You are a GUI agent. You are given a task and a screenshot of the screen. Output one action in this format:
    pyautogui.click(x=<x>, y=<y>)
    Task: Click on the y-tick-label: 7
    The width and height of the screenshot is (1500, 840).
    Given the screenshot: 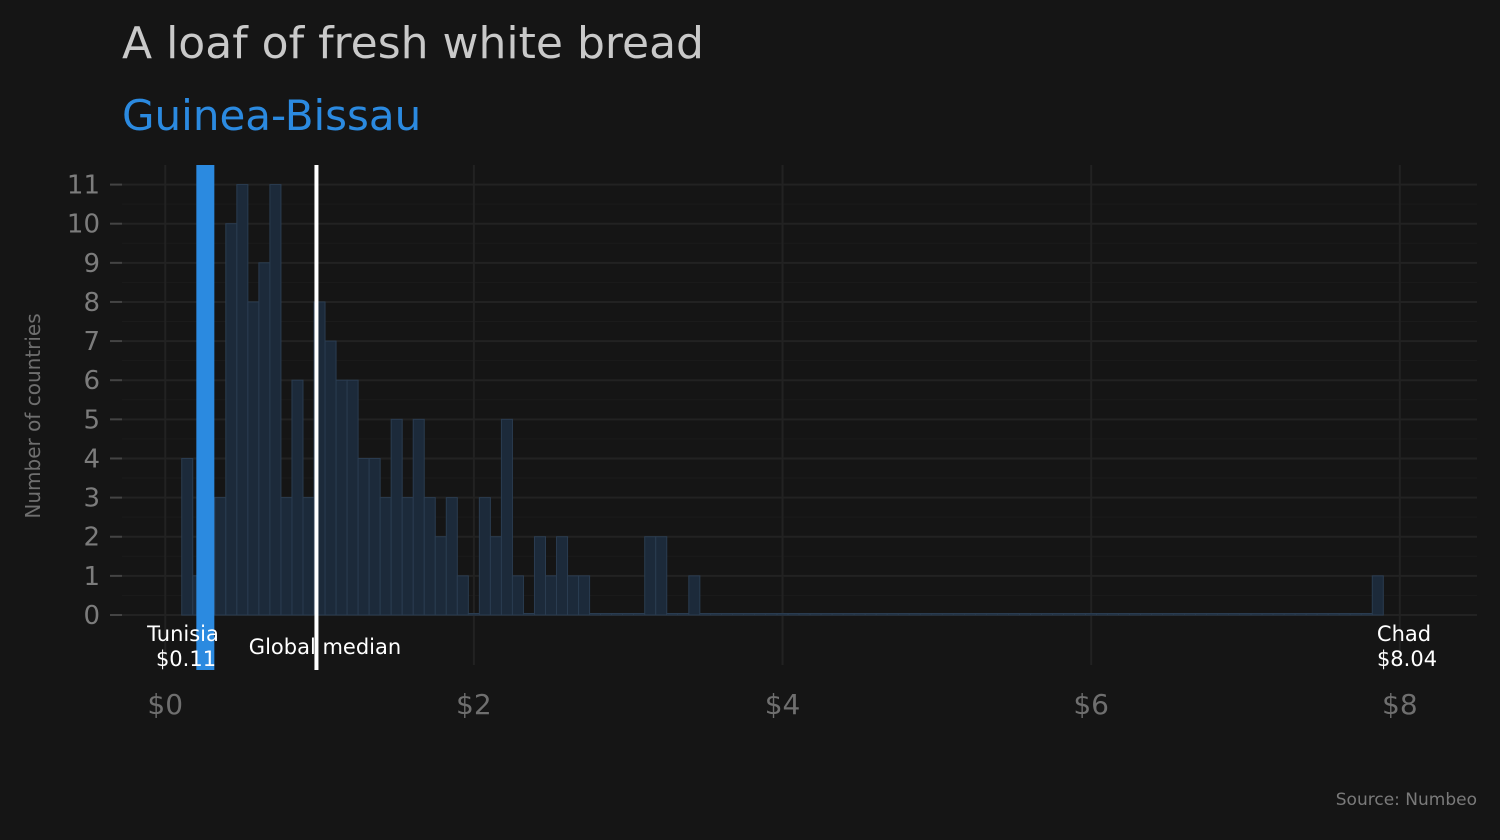 What is the action you would take?
    pyautogui.click(x=91, y=342)
    